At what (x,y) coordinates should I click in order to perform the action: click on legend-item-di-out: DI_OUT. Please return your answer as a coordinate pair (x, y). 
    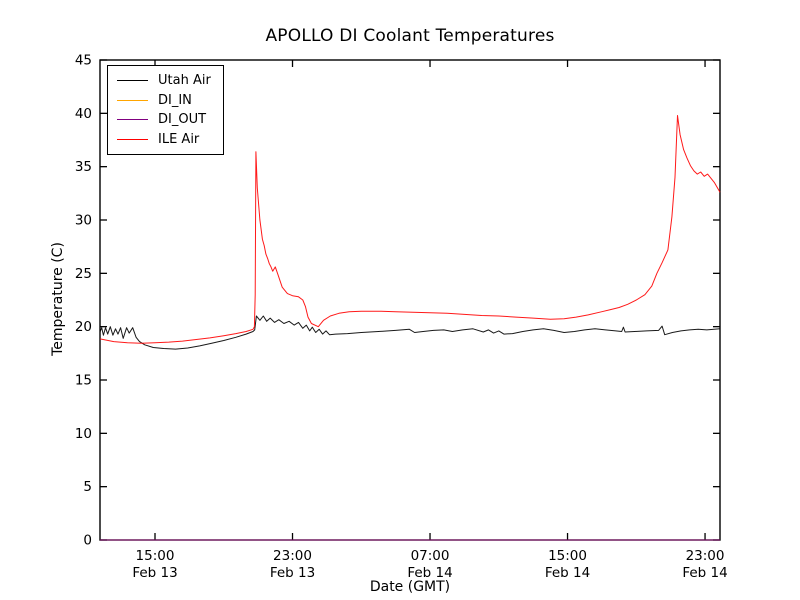
    Looking at the image, I should click on (164, 120).